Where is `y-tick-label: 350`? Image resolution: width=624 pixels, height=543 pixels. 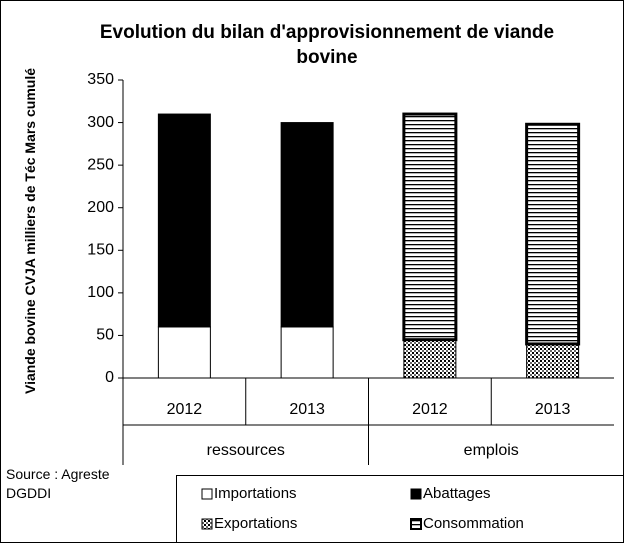 y-tick-label: 350 is located at coordinates (100, 79).